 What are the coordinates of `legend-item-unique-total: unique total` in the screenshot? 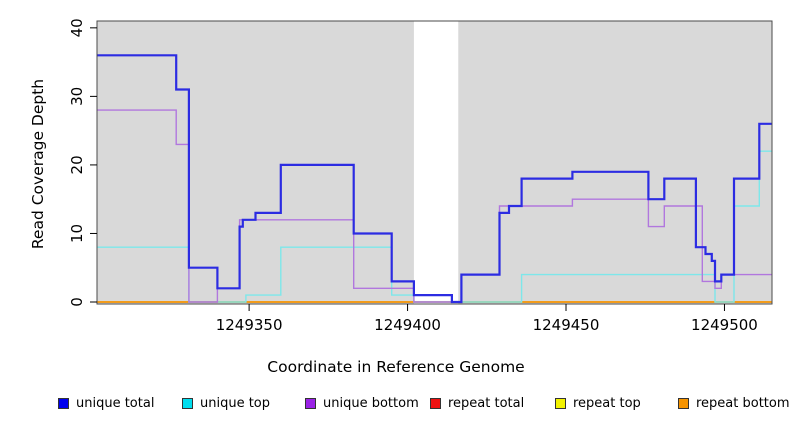 It's located at (106, 403).